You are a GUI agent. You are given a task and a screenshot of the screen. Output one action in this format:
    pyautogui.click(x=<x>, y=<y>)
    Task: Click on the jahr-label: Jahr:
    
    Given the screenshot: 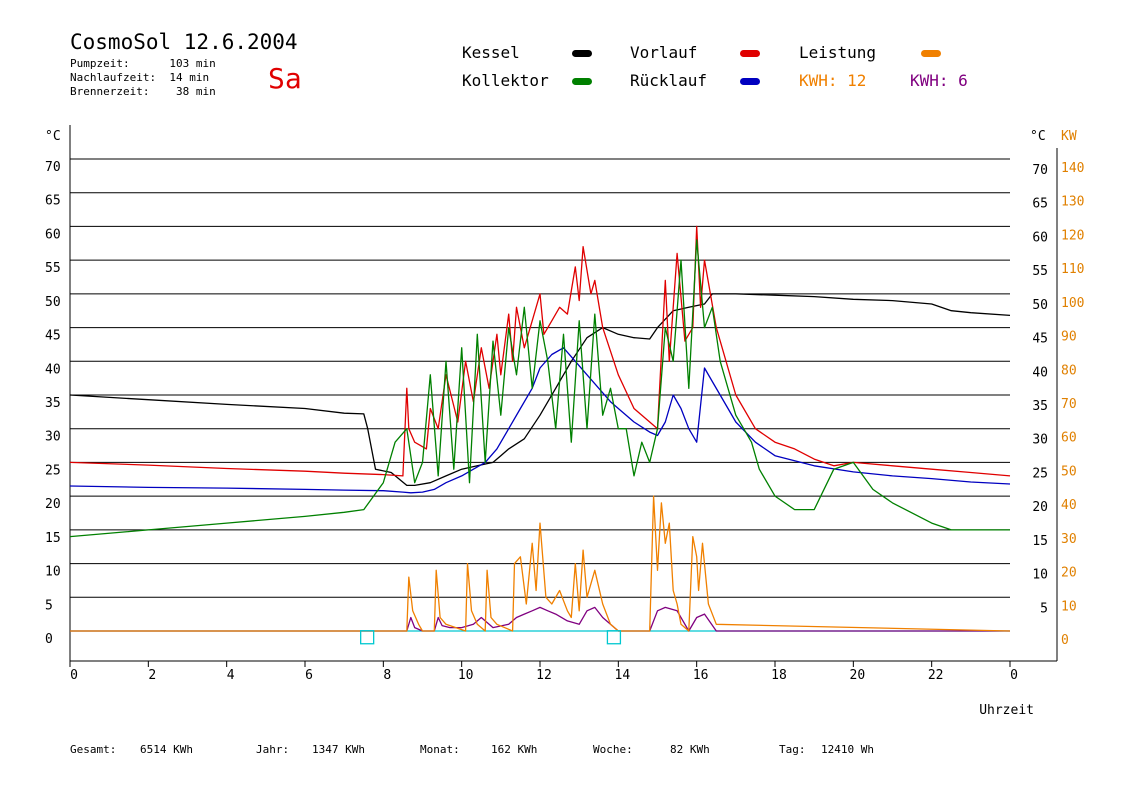 What is the action you would take?
    pyautogui.click(x=273, y=749)
    